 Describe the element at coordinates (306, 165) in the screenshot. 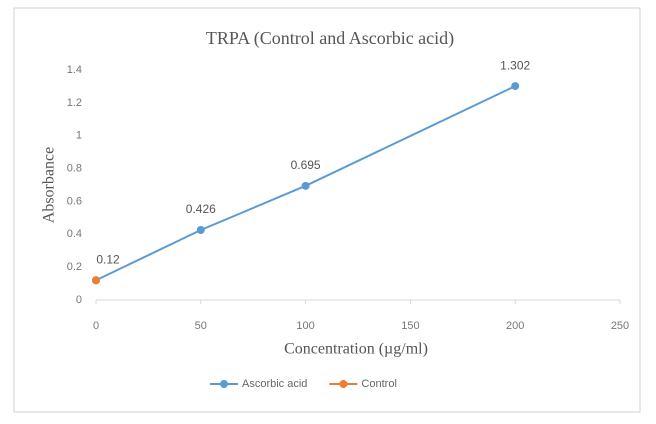

I see `data-label: 0.695` at that location.